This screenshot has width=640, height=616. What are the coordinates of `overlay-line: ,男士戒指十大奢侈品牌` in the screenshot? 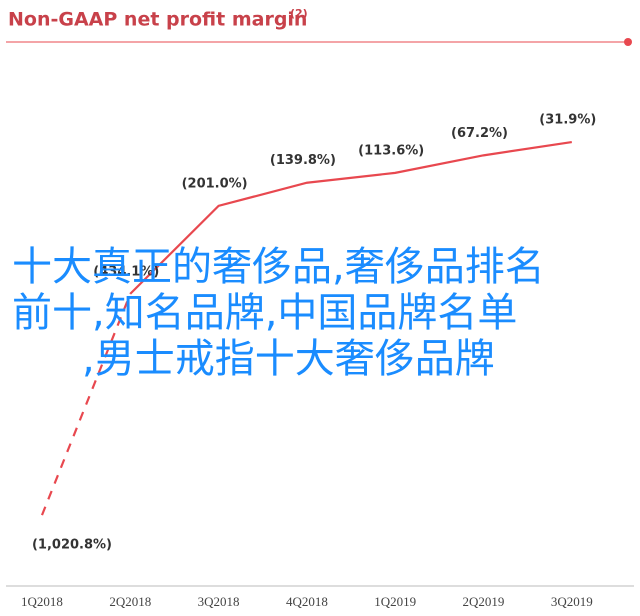 It's located at (288, 359).